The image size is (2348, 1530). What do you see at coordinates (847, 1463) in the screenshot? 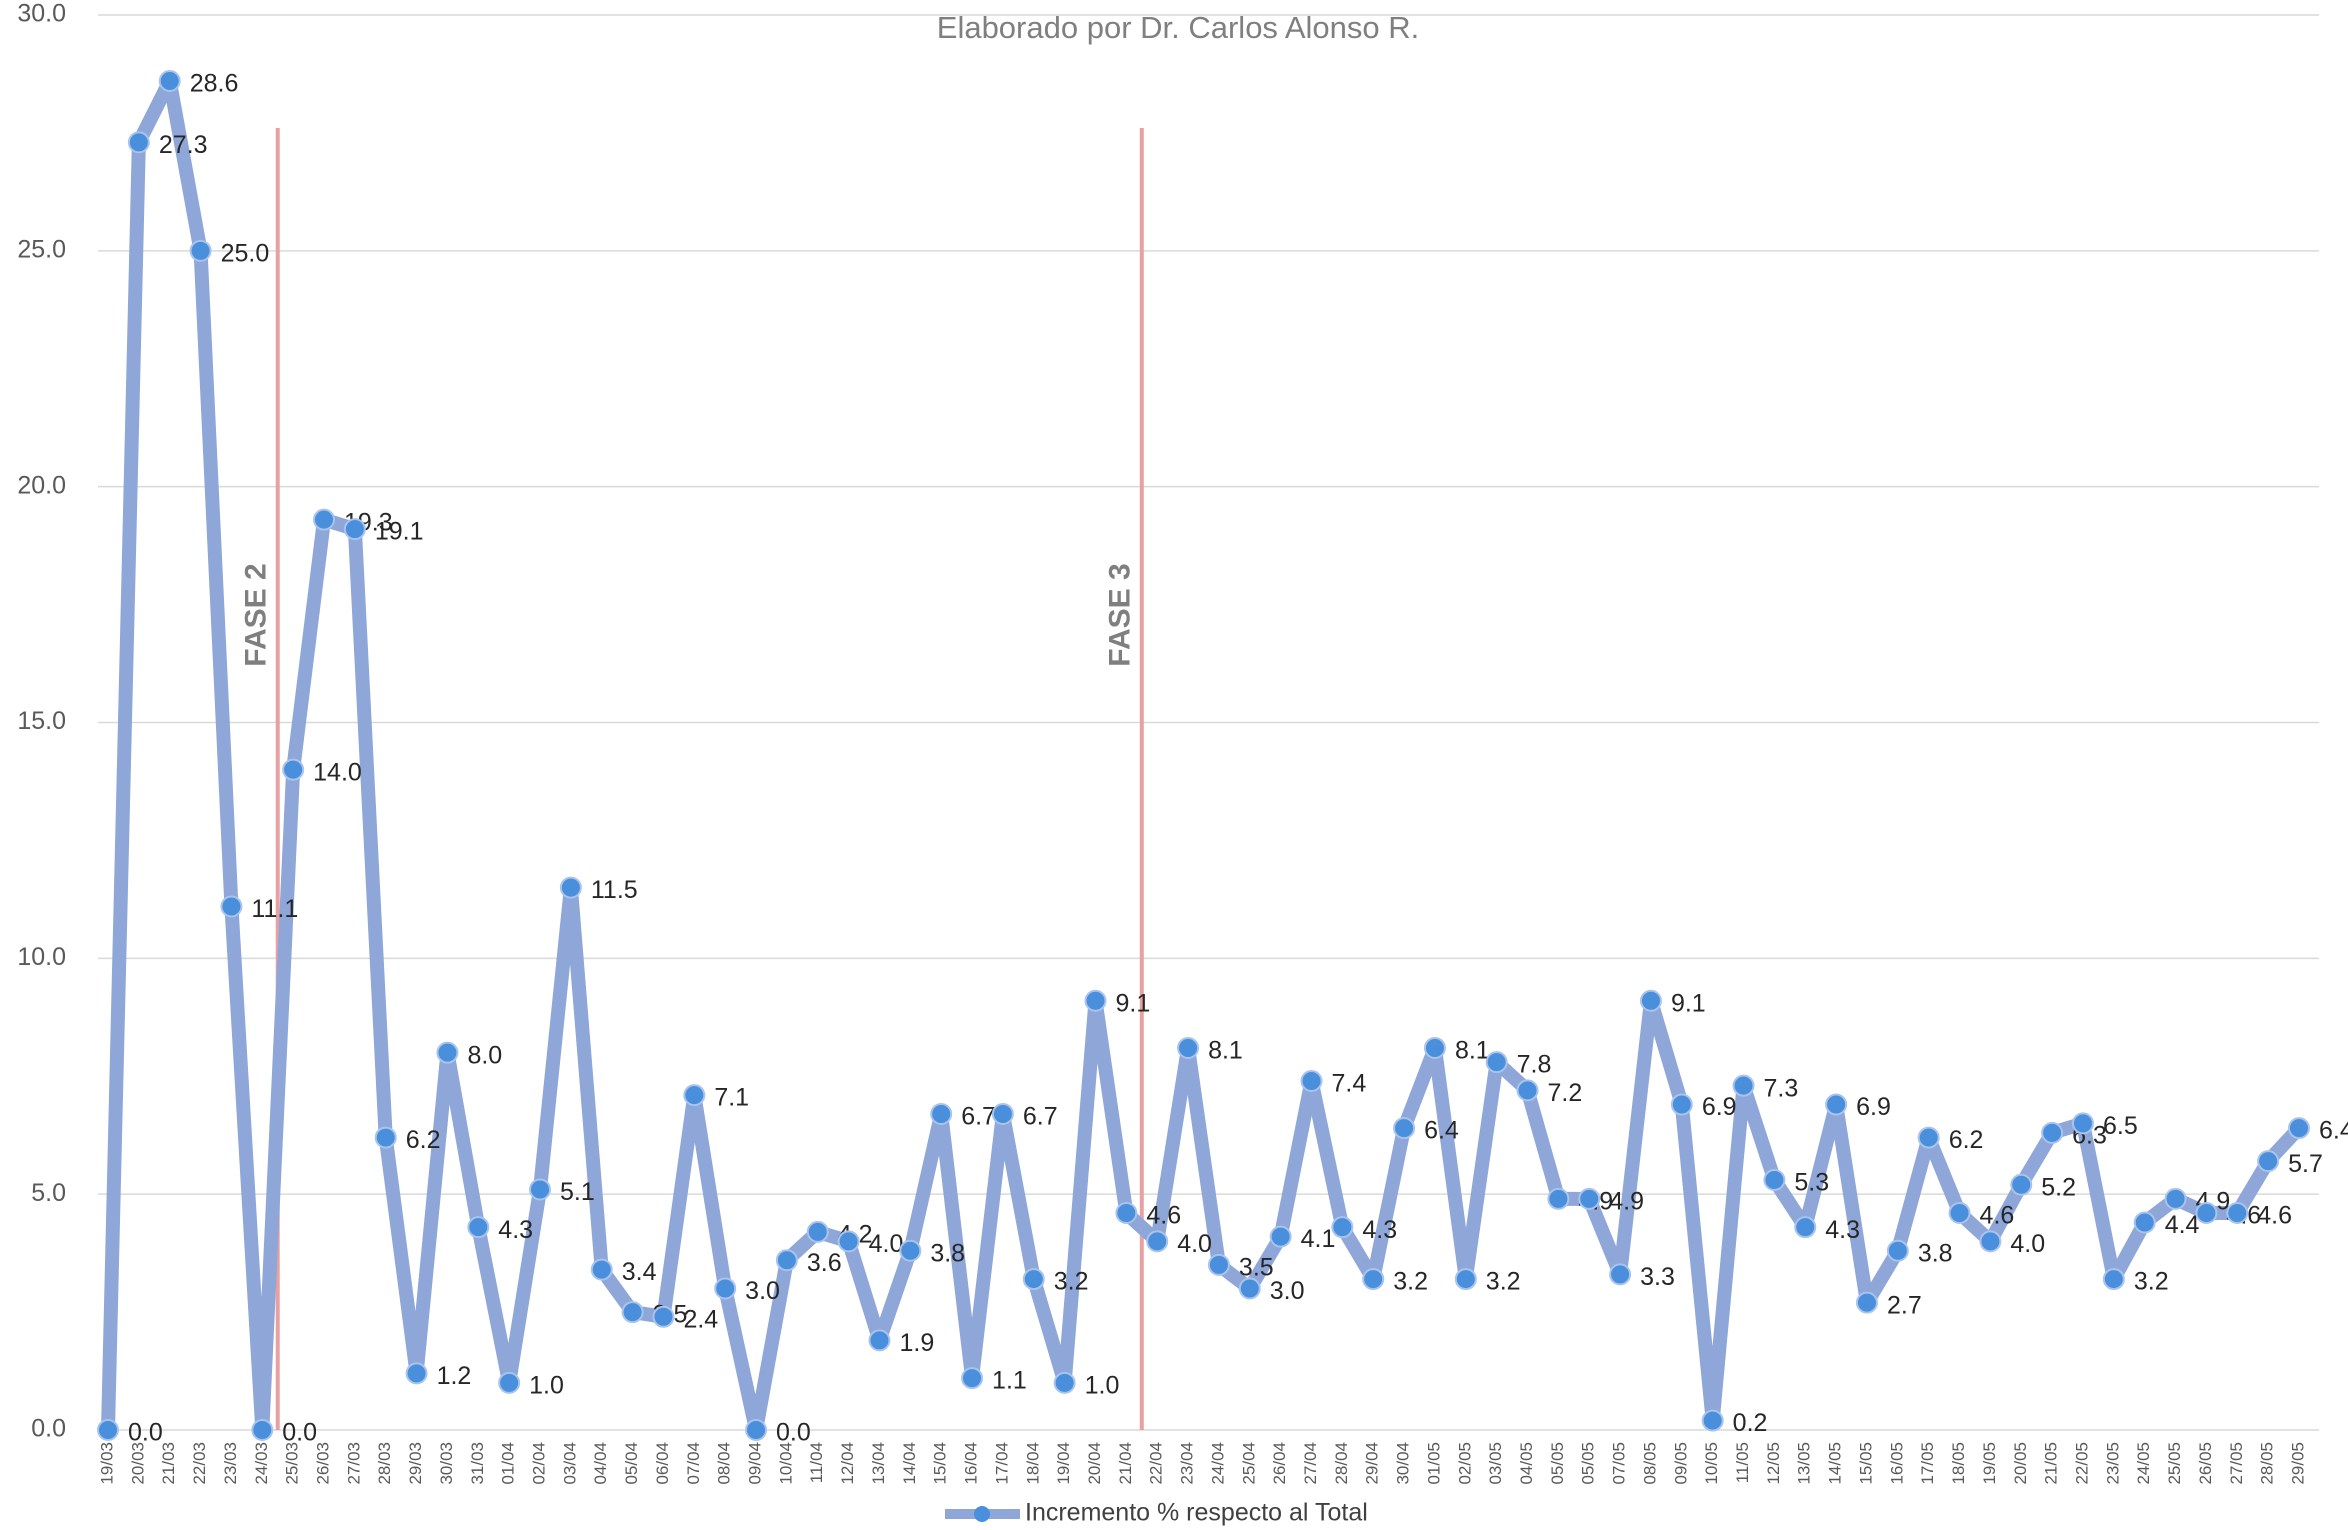
I see `x-tick-label: 12/04` at bounding box center [847, 1463].